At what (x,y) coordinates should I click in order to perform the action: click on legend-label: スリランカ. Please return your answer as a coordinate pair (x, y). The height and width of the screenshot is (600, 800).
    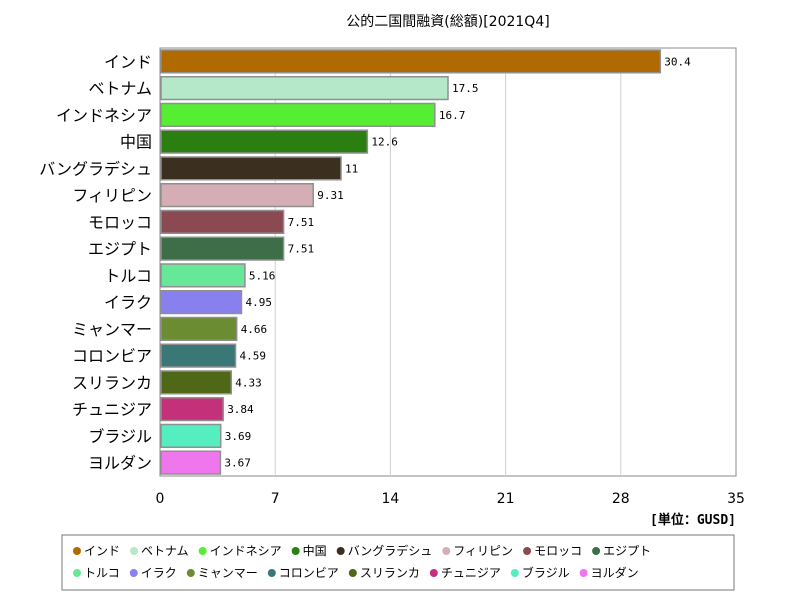
    Looking at the image, I should click on (390, 573).